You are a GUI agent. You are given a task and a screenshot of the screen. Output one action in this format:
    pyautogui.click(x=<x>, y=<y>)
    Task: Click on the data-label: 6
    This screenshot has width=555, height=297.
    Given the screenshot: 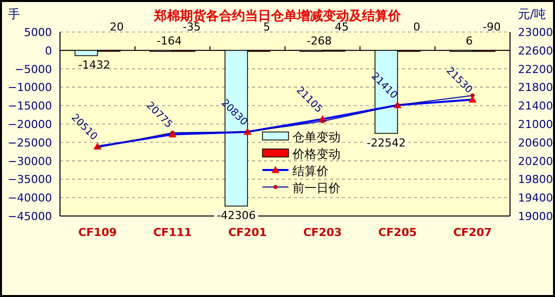 What is the action you would take?
    pyautogui.click(x=469, y=41)
    